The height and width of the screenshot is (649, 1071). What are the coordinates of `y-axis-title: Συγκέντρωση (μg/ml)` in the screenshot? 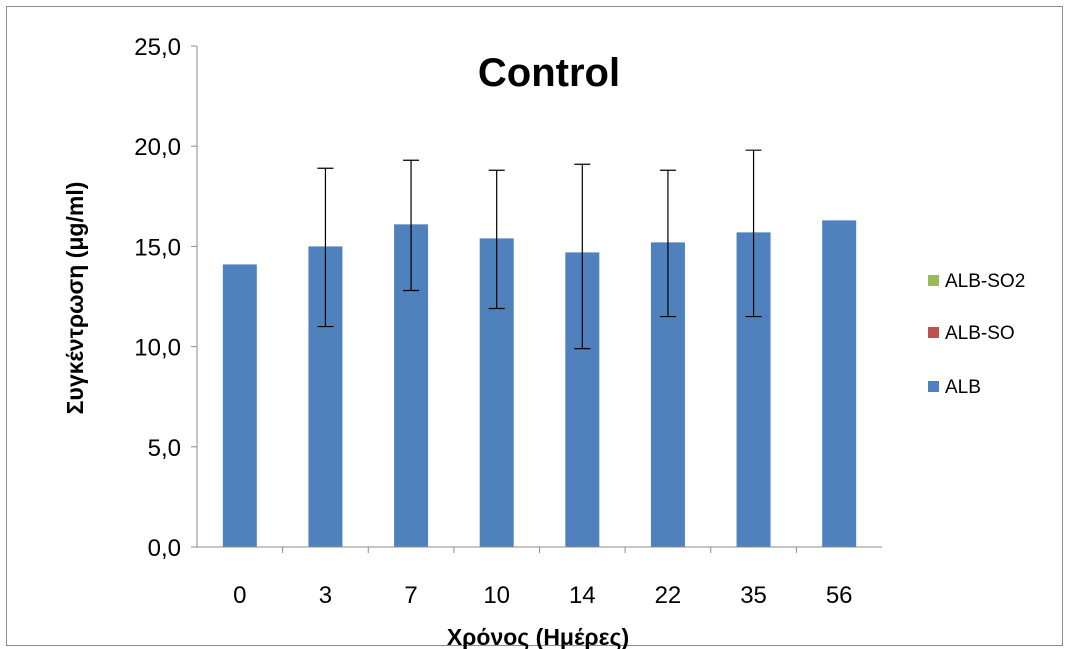 It's located at (75, 298).